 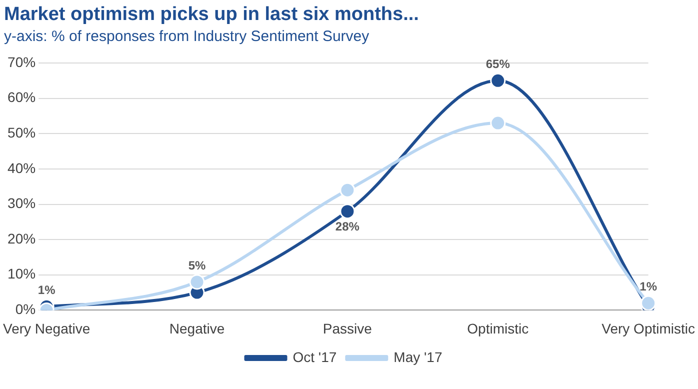 What do you see at coordinates (197, 265) in the screenshot?
I see `data-label: 5%` at bounding box center [197, 265].